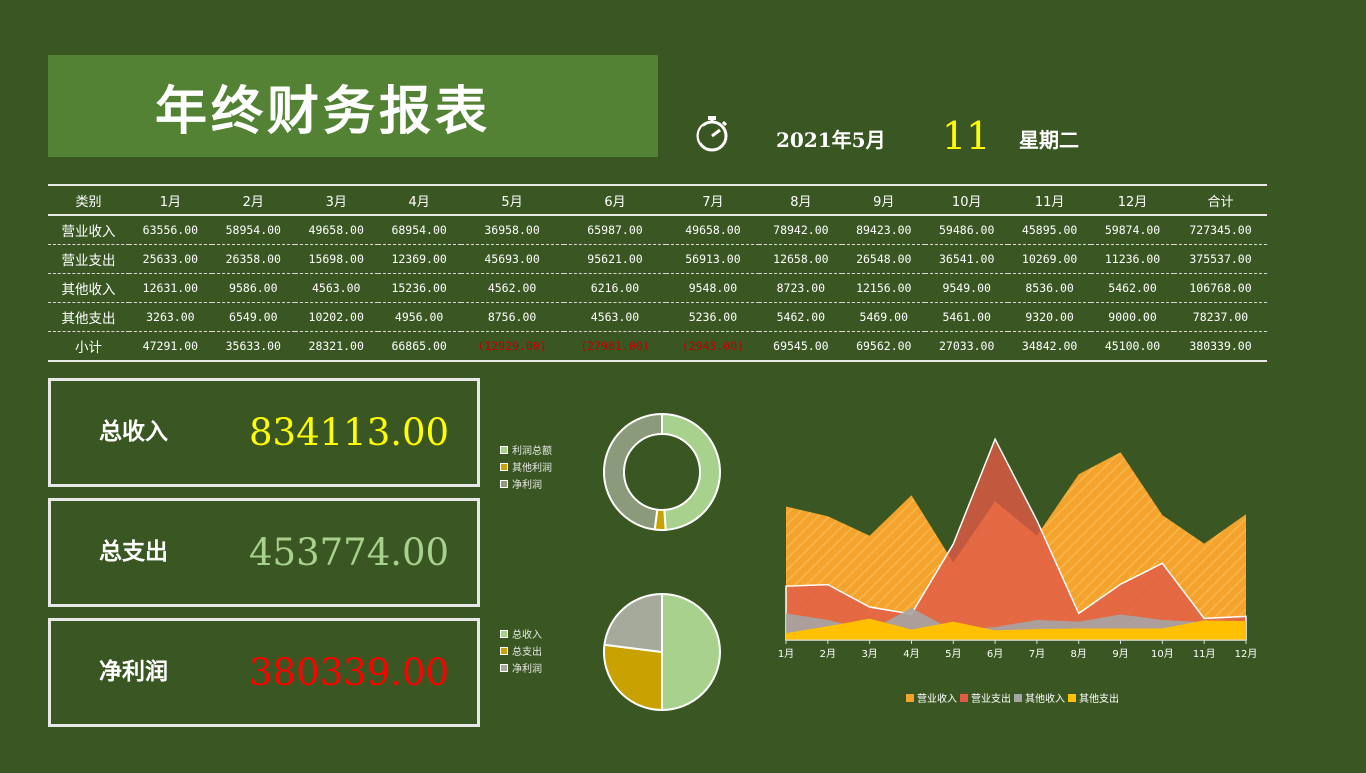 The width and height of the screenshot is (1366, 773). What do you see at coordinates (253, 259) in the screenshot?
I see `table-cell: 26358.00` at bounding box center [253, 259].